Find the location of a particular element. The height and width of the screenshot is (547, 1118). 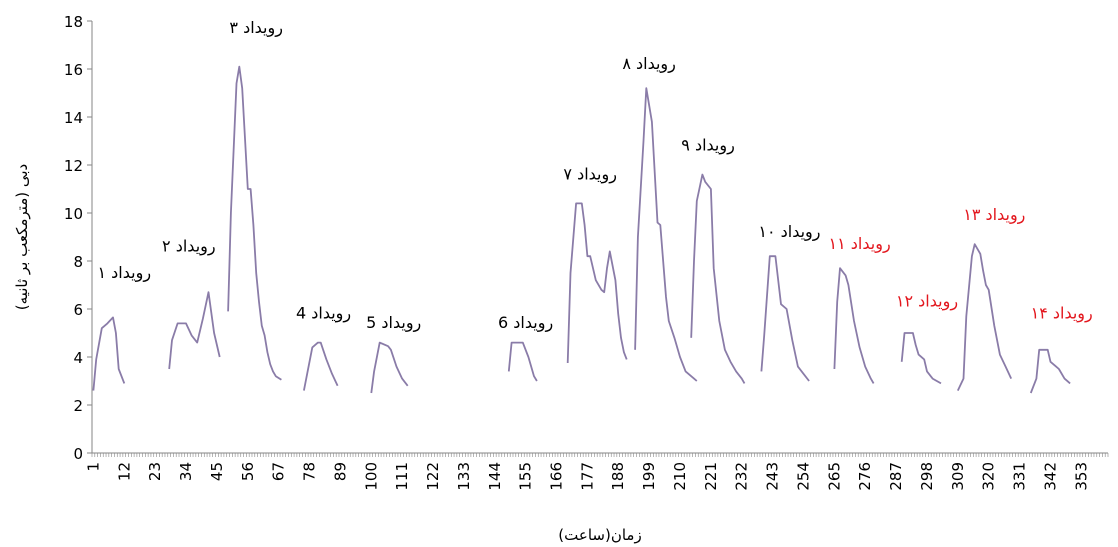

x-tick-label: 353 is located at coordinates (1081, 476).